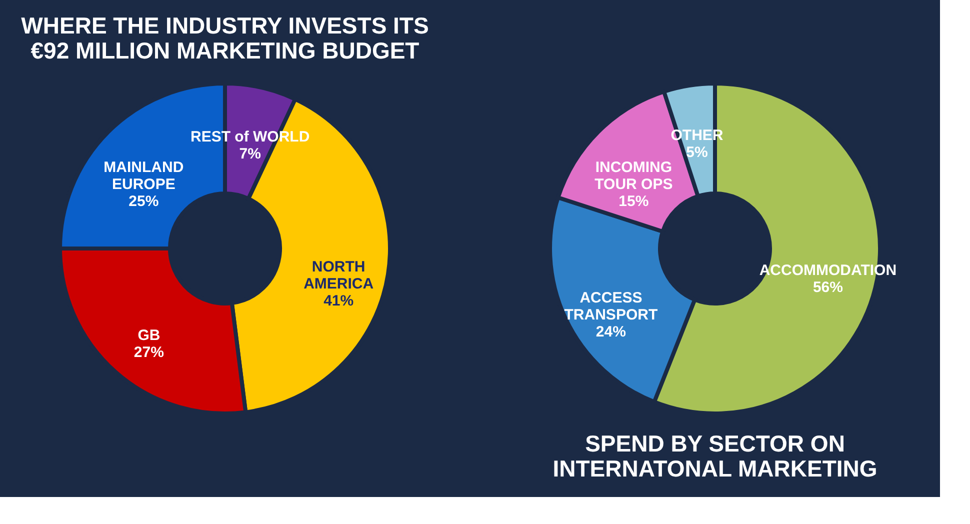 Image resolution: width=970 pixels, height=524 pixels. What do you see at coordinates (250, 153) in the screenshot?
I see `data-label: 7%` at bounding box center [250, 153].